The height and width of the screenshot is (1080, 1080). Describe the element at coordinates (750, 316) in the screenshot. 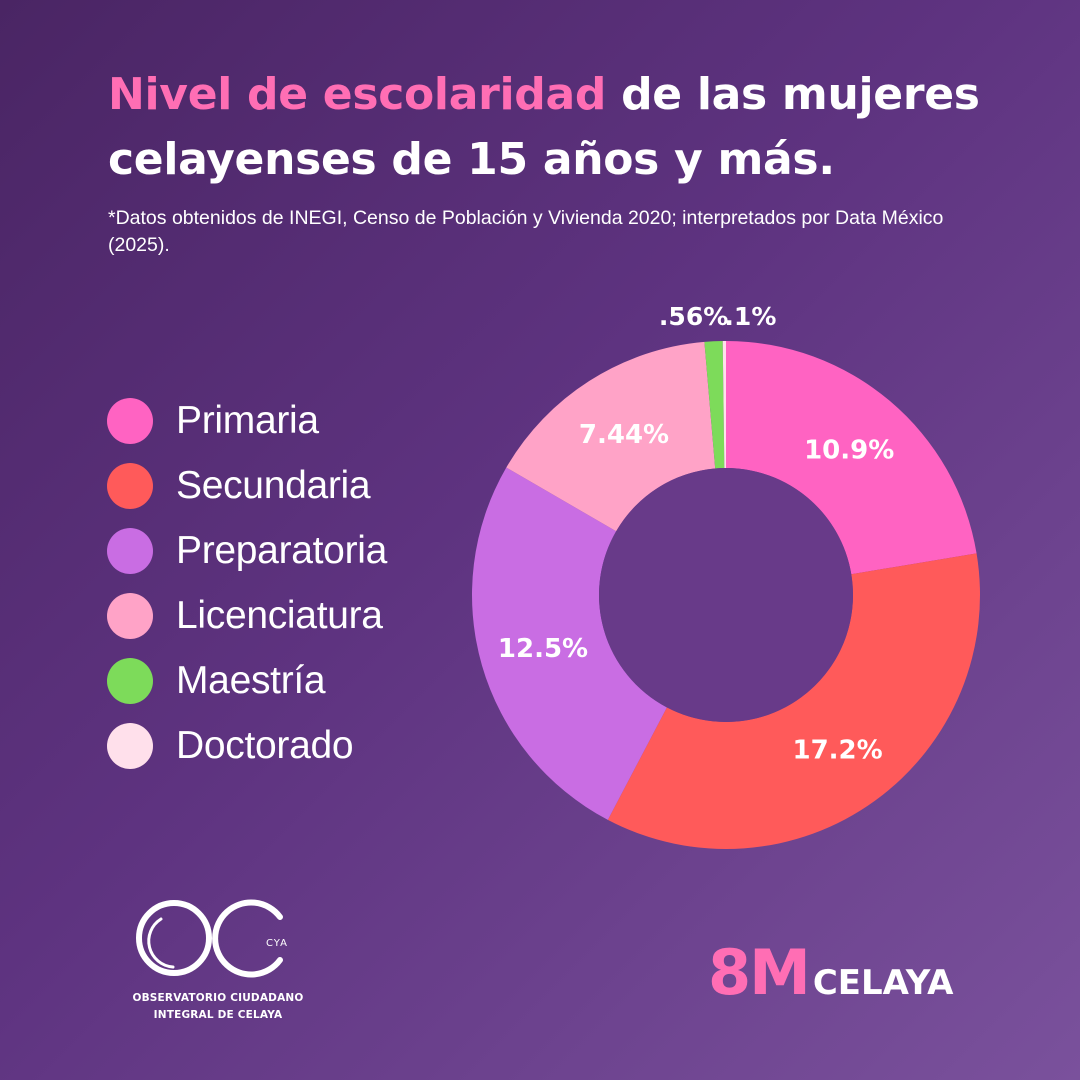

I see `data-label-doctorado: .1%` at that location.